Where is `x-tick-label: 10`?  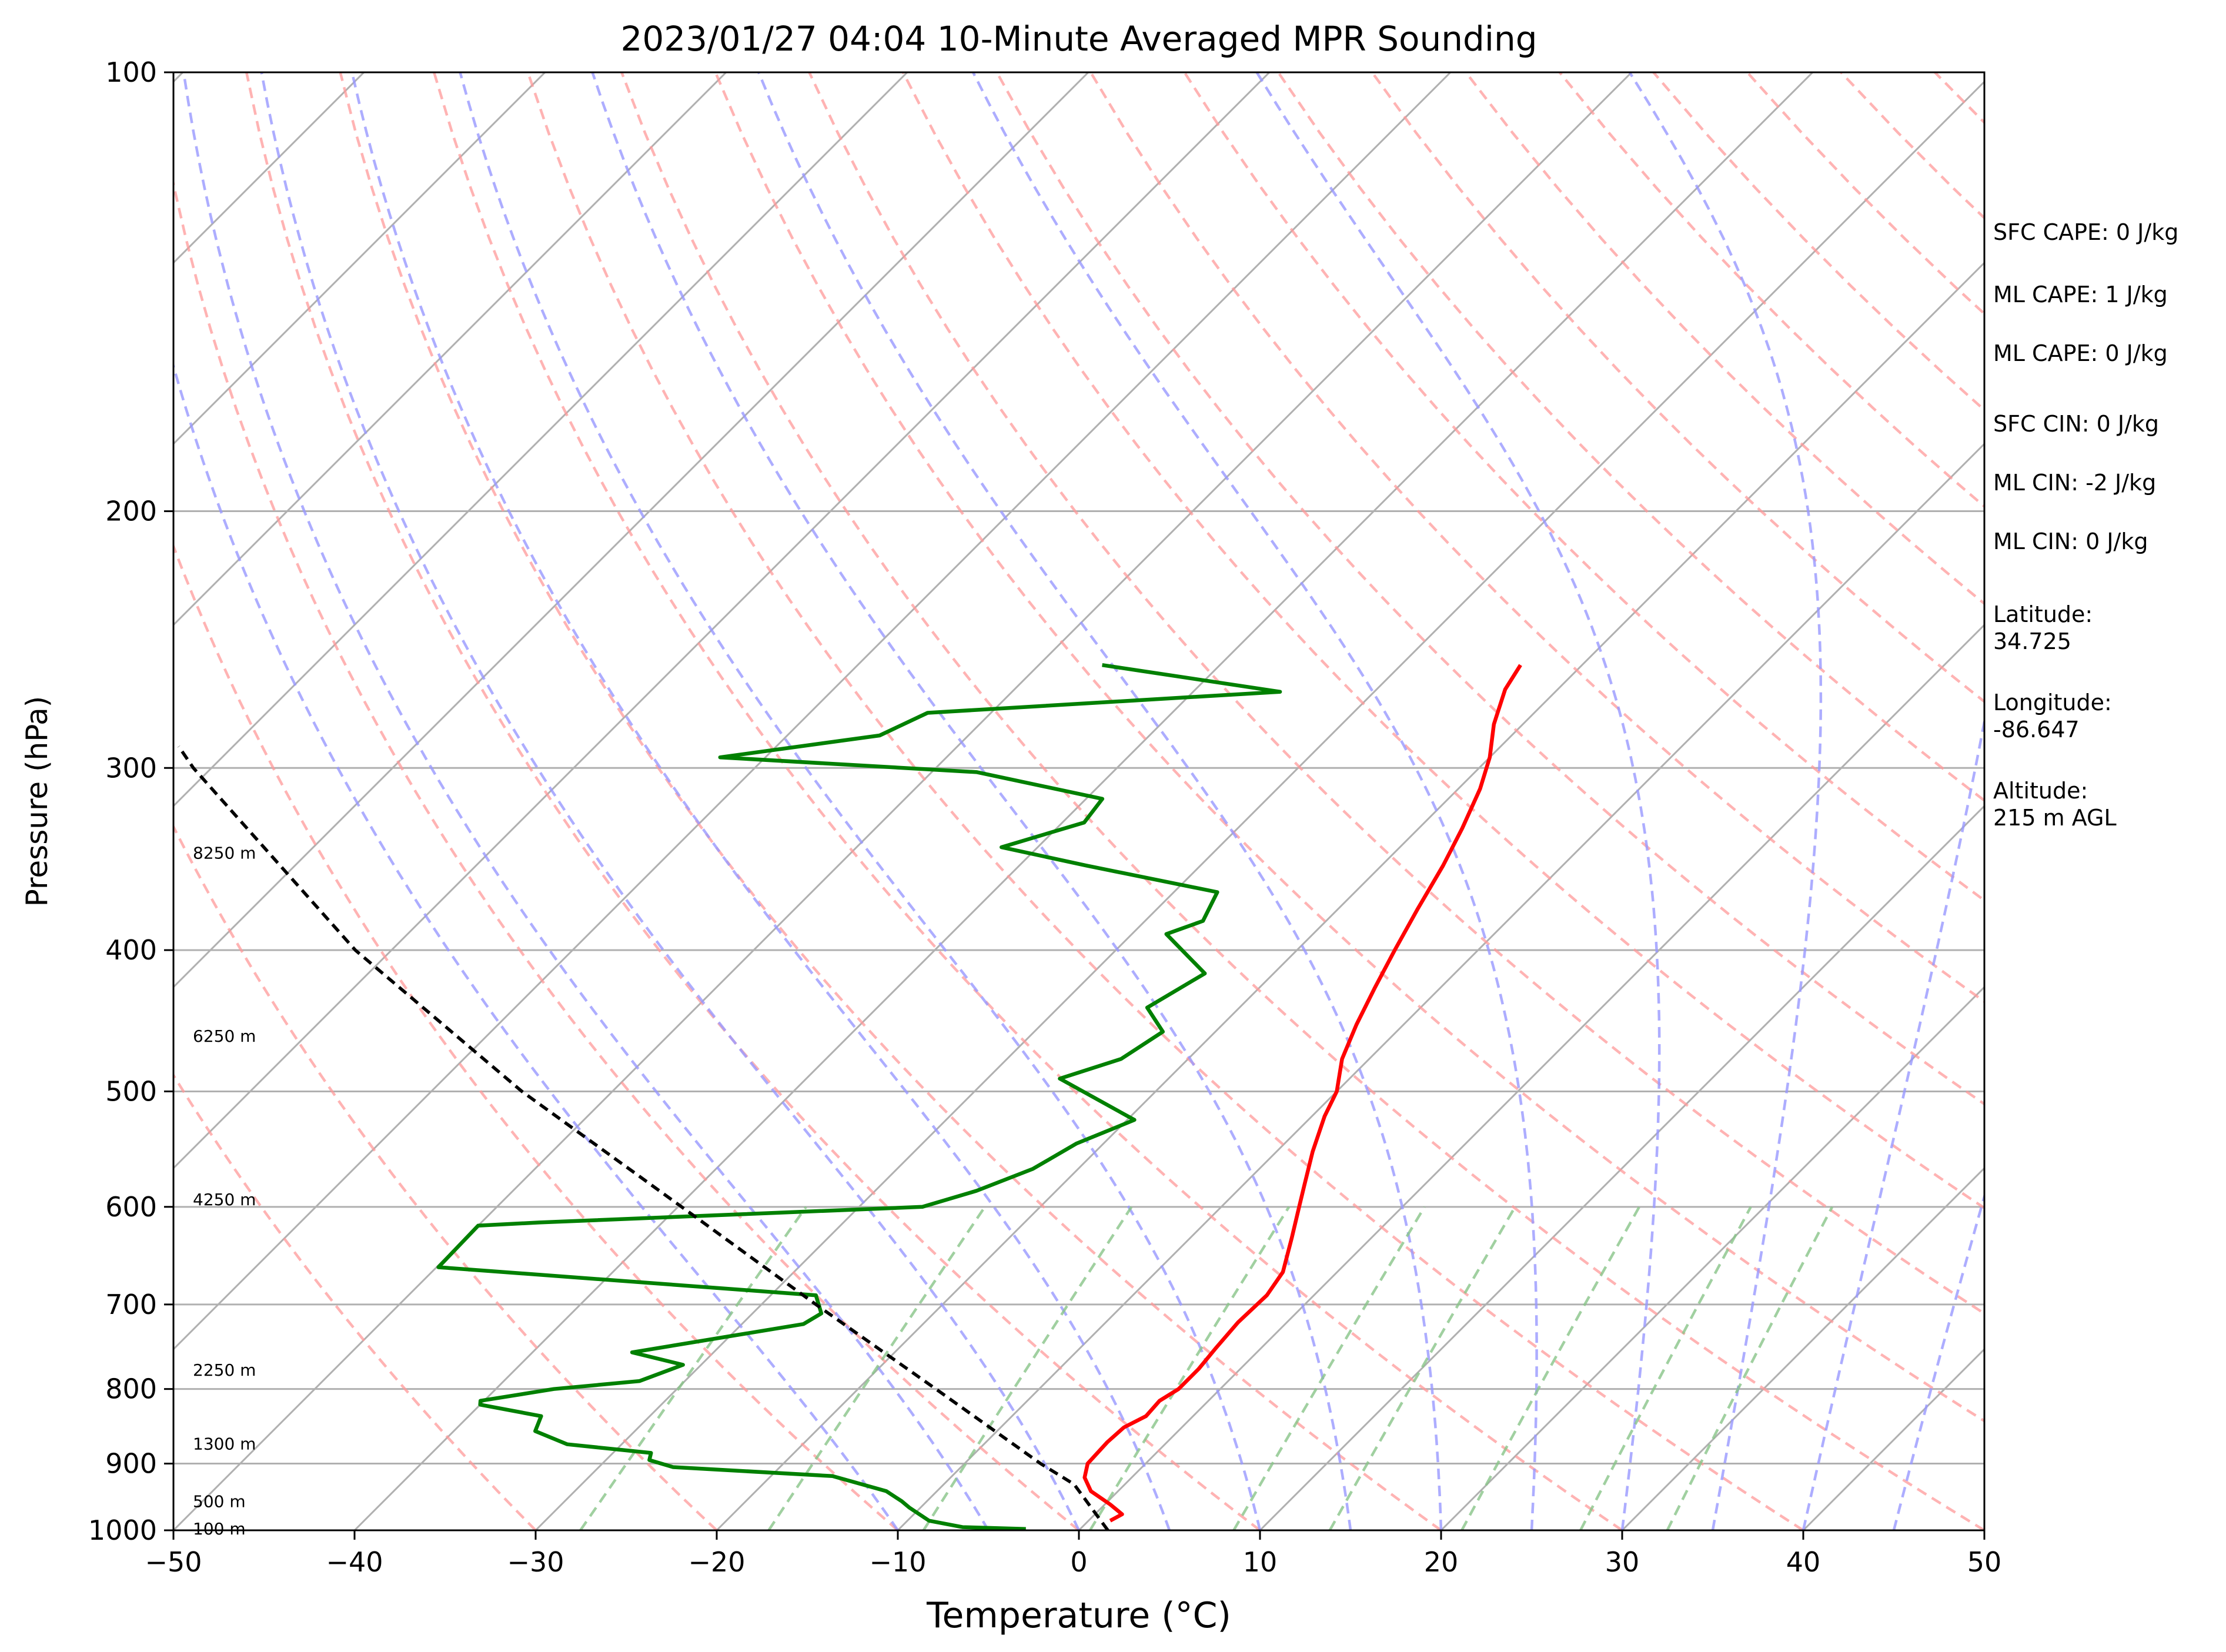 x-tick-label: 10 is located at coordinates (1260, 1562).